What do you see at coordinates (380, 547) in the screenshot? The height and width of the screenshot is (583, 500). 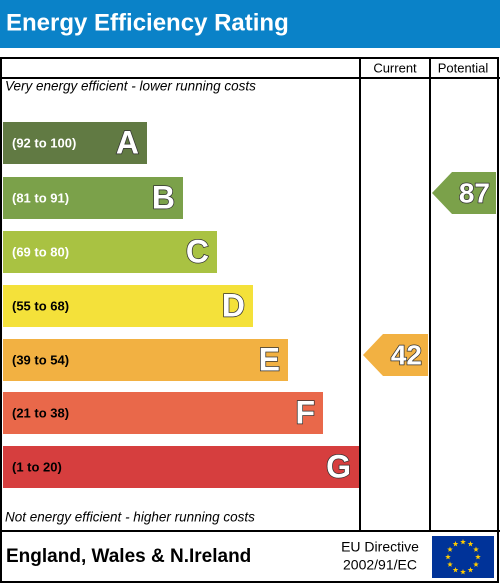 I see `directive: EU Directive` at bounding box center [380, 547].